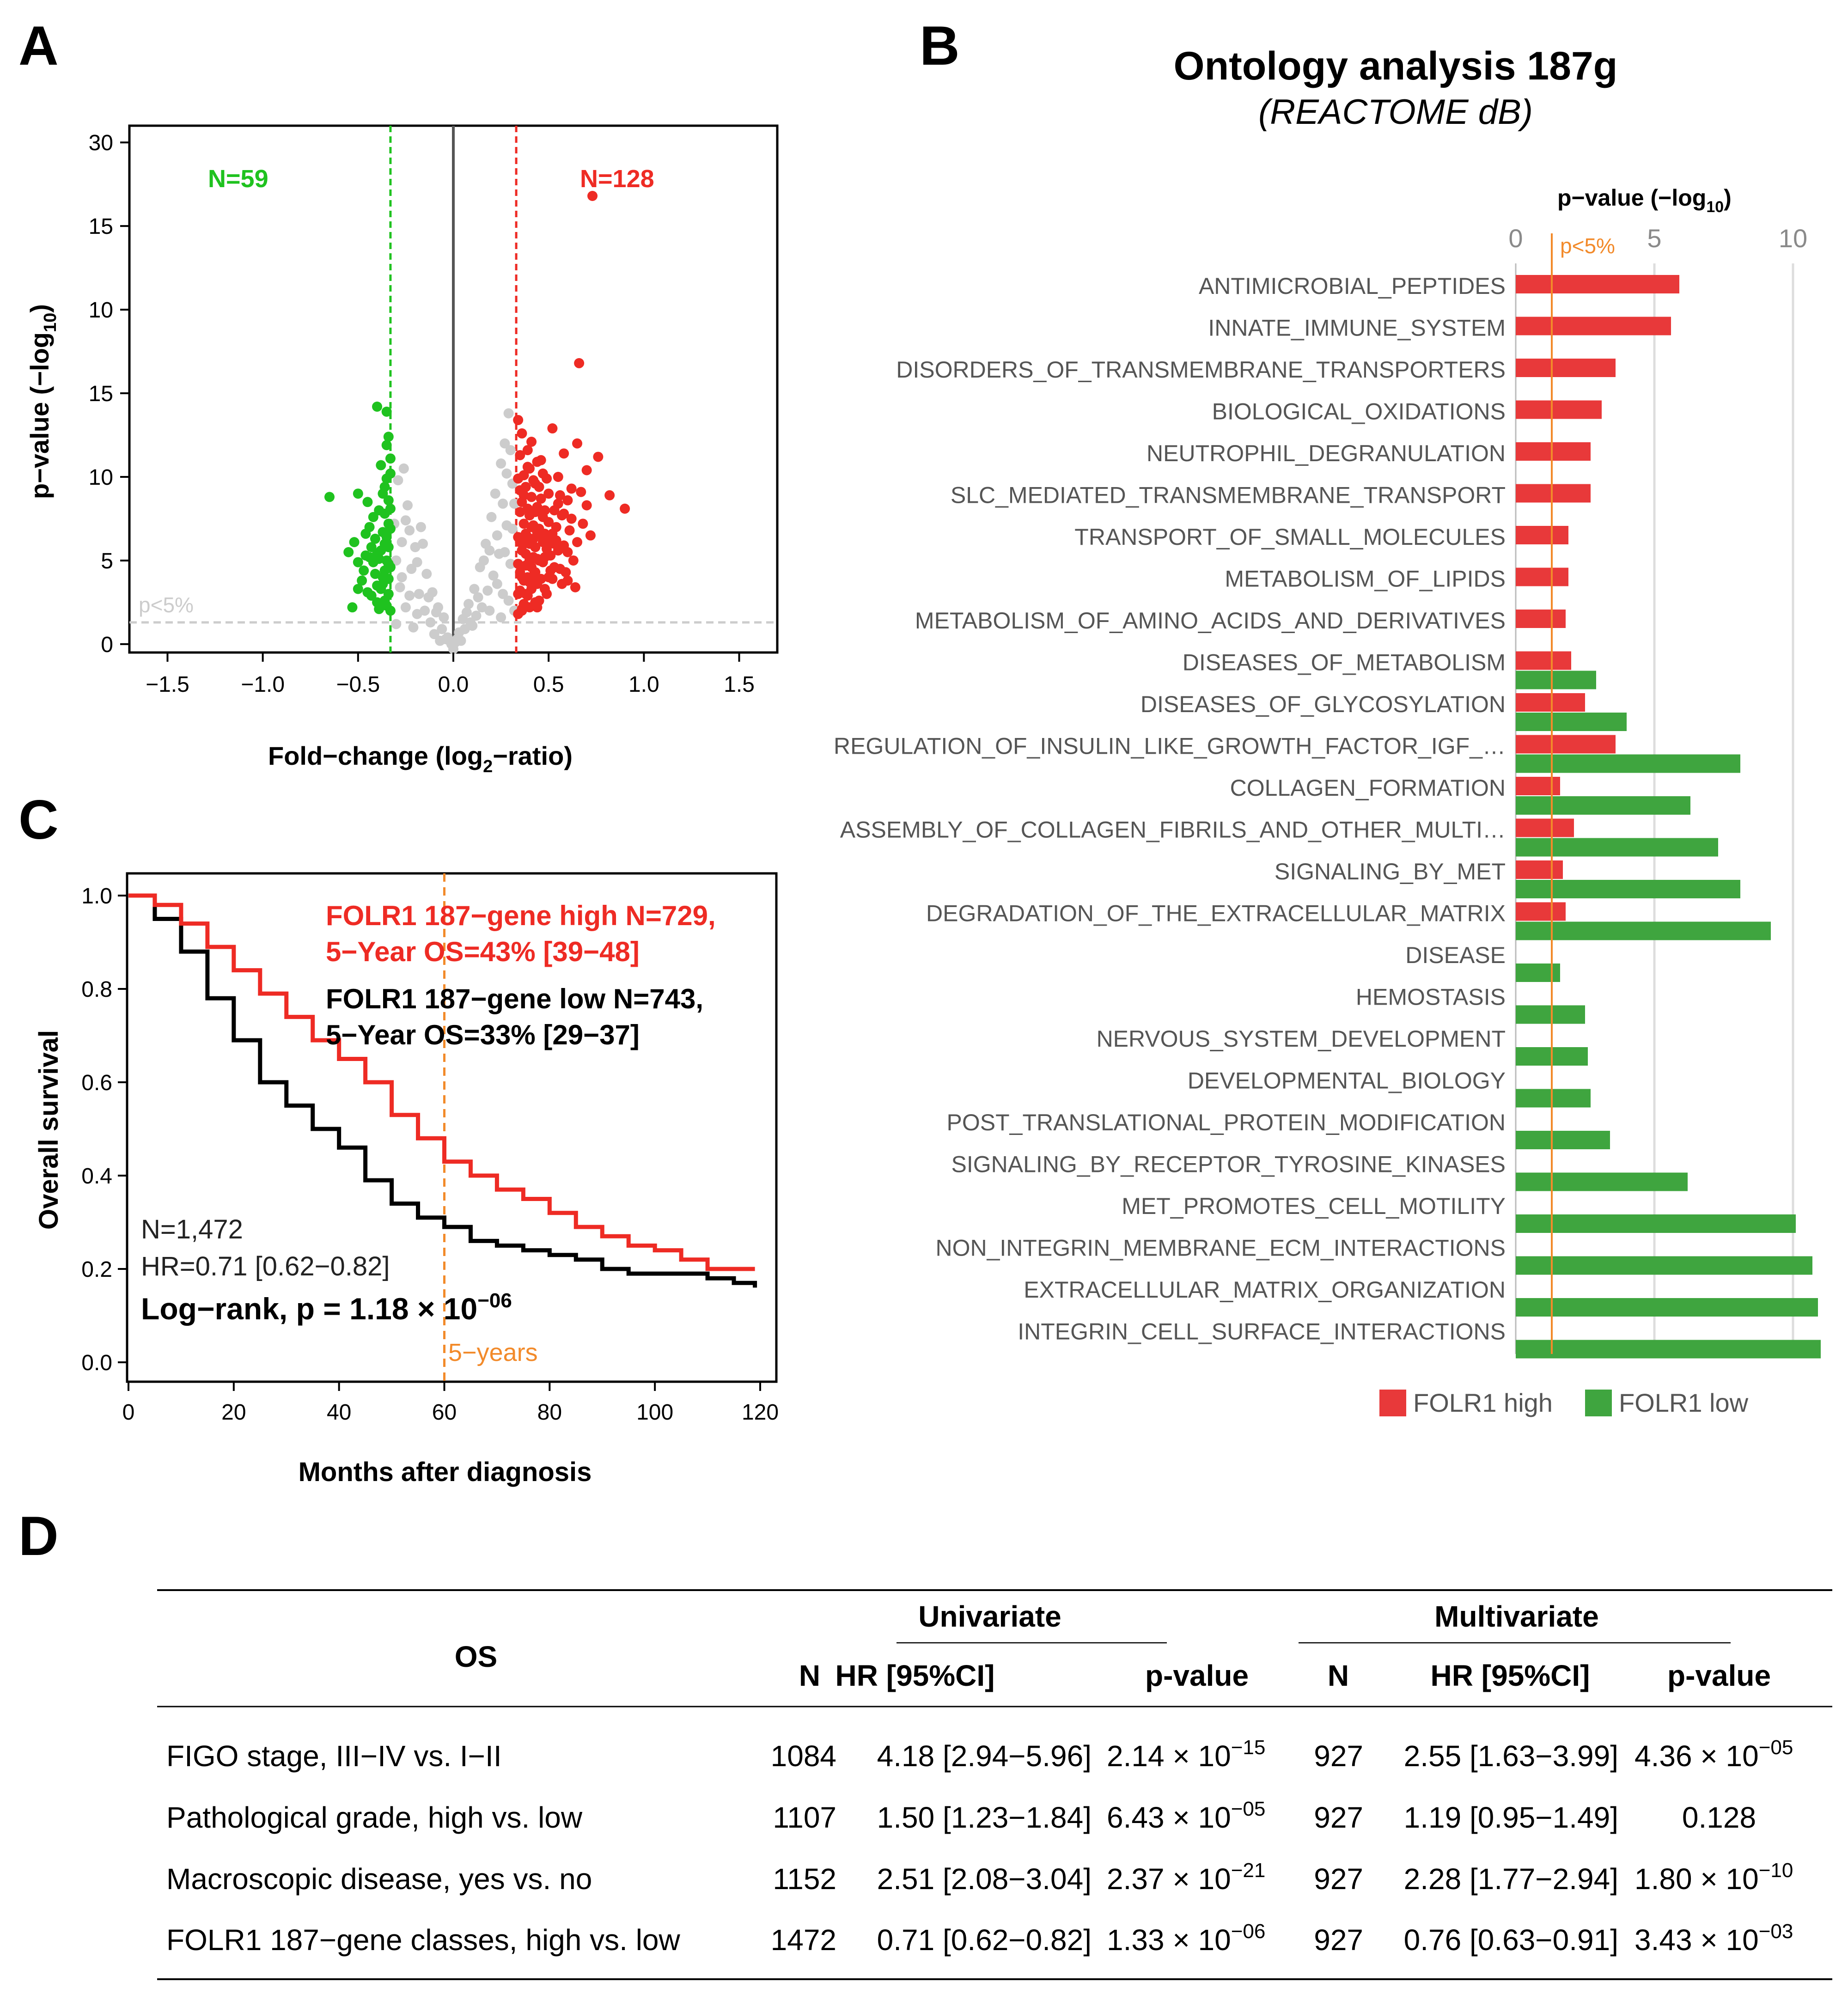 Image resolution: width=1848 pixels, height=1994 pixels. Describe the element at coordinates (915, 1675) in the screenshot. I see `column-header: HR [95%CI]` at that location.